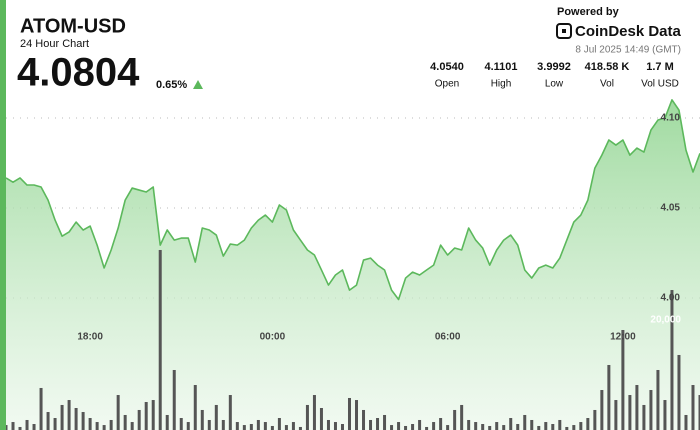  What do you see at coordinates (628, 31) in the screenshot?
I see `brand: CoinDesk Data` at bounding box center [628, 31].